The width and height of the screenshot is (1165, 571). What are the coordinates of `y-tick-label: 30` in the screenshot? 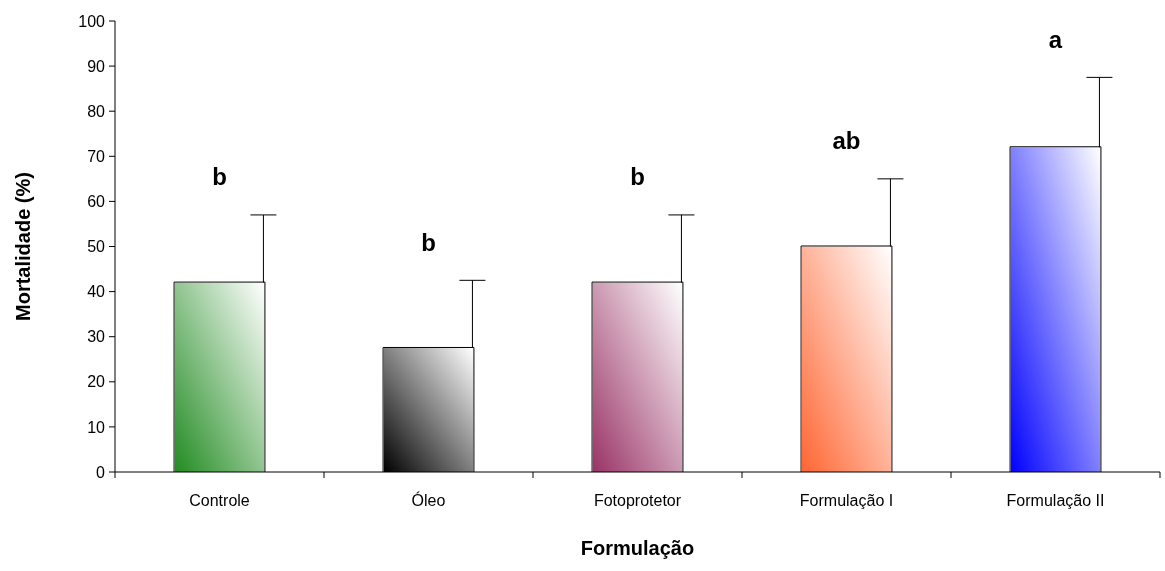 It's located at (96, 337).